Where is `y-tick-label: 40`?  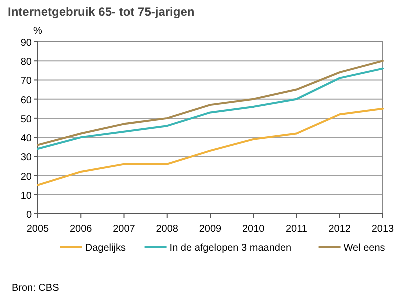 y-tick-label: 40 is located at coordinates (26, 139).